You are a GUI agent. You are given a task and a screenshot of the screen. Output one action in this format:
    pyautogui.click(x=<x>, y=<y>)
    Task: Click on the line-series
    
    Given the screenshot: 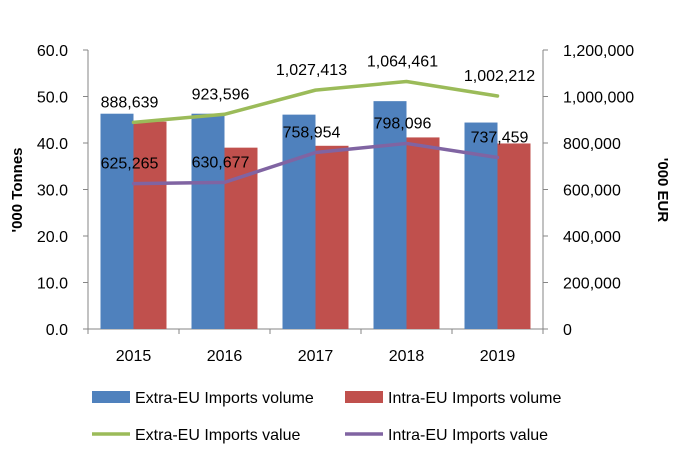 What is the action you would take?
    pyautogui.click(x=315, y=132)
    